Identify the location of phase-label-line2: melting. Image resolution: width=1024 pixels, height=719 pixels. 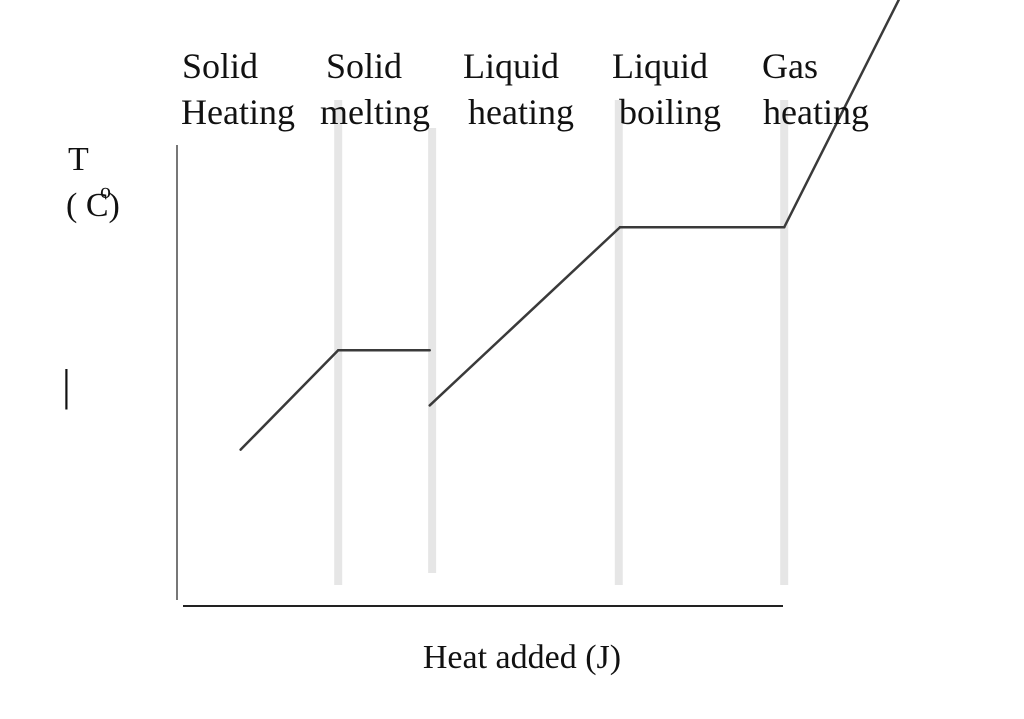
(375, 112).